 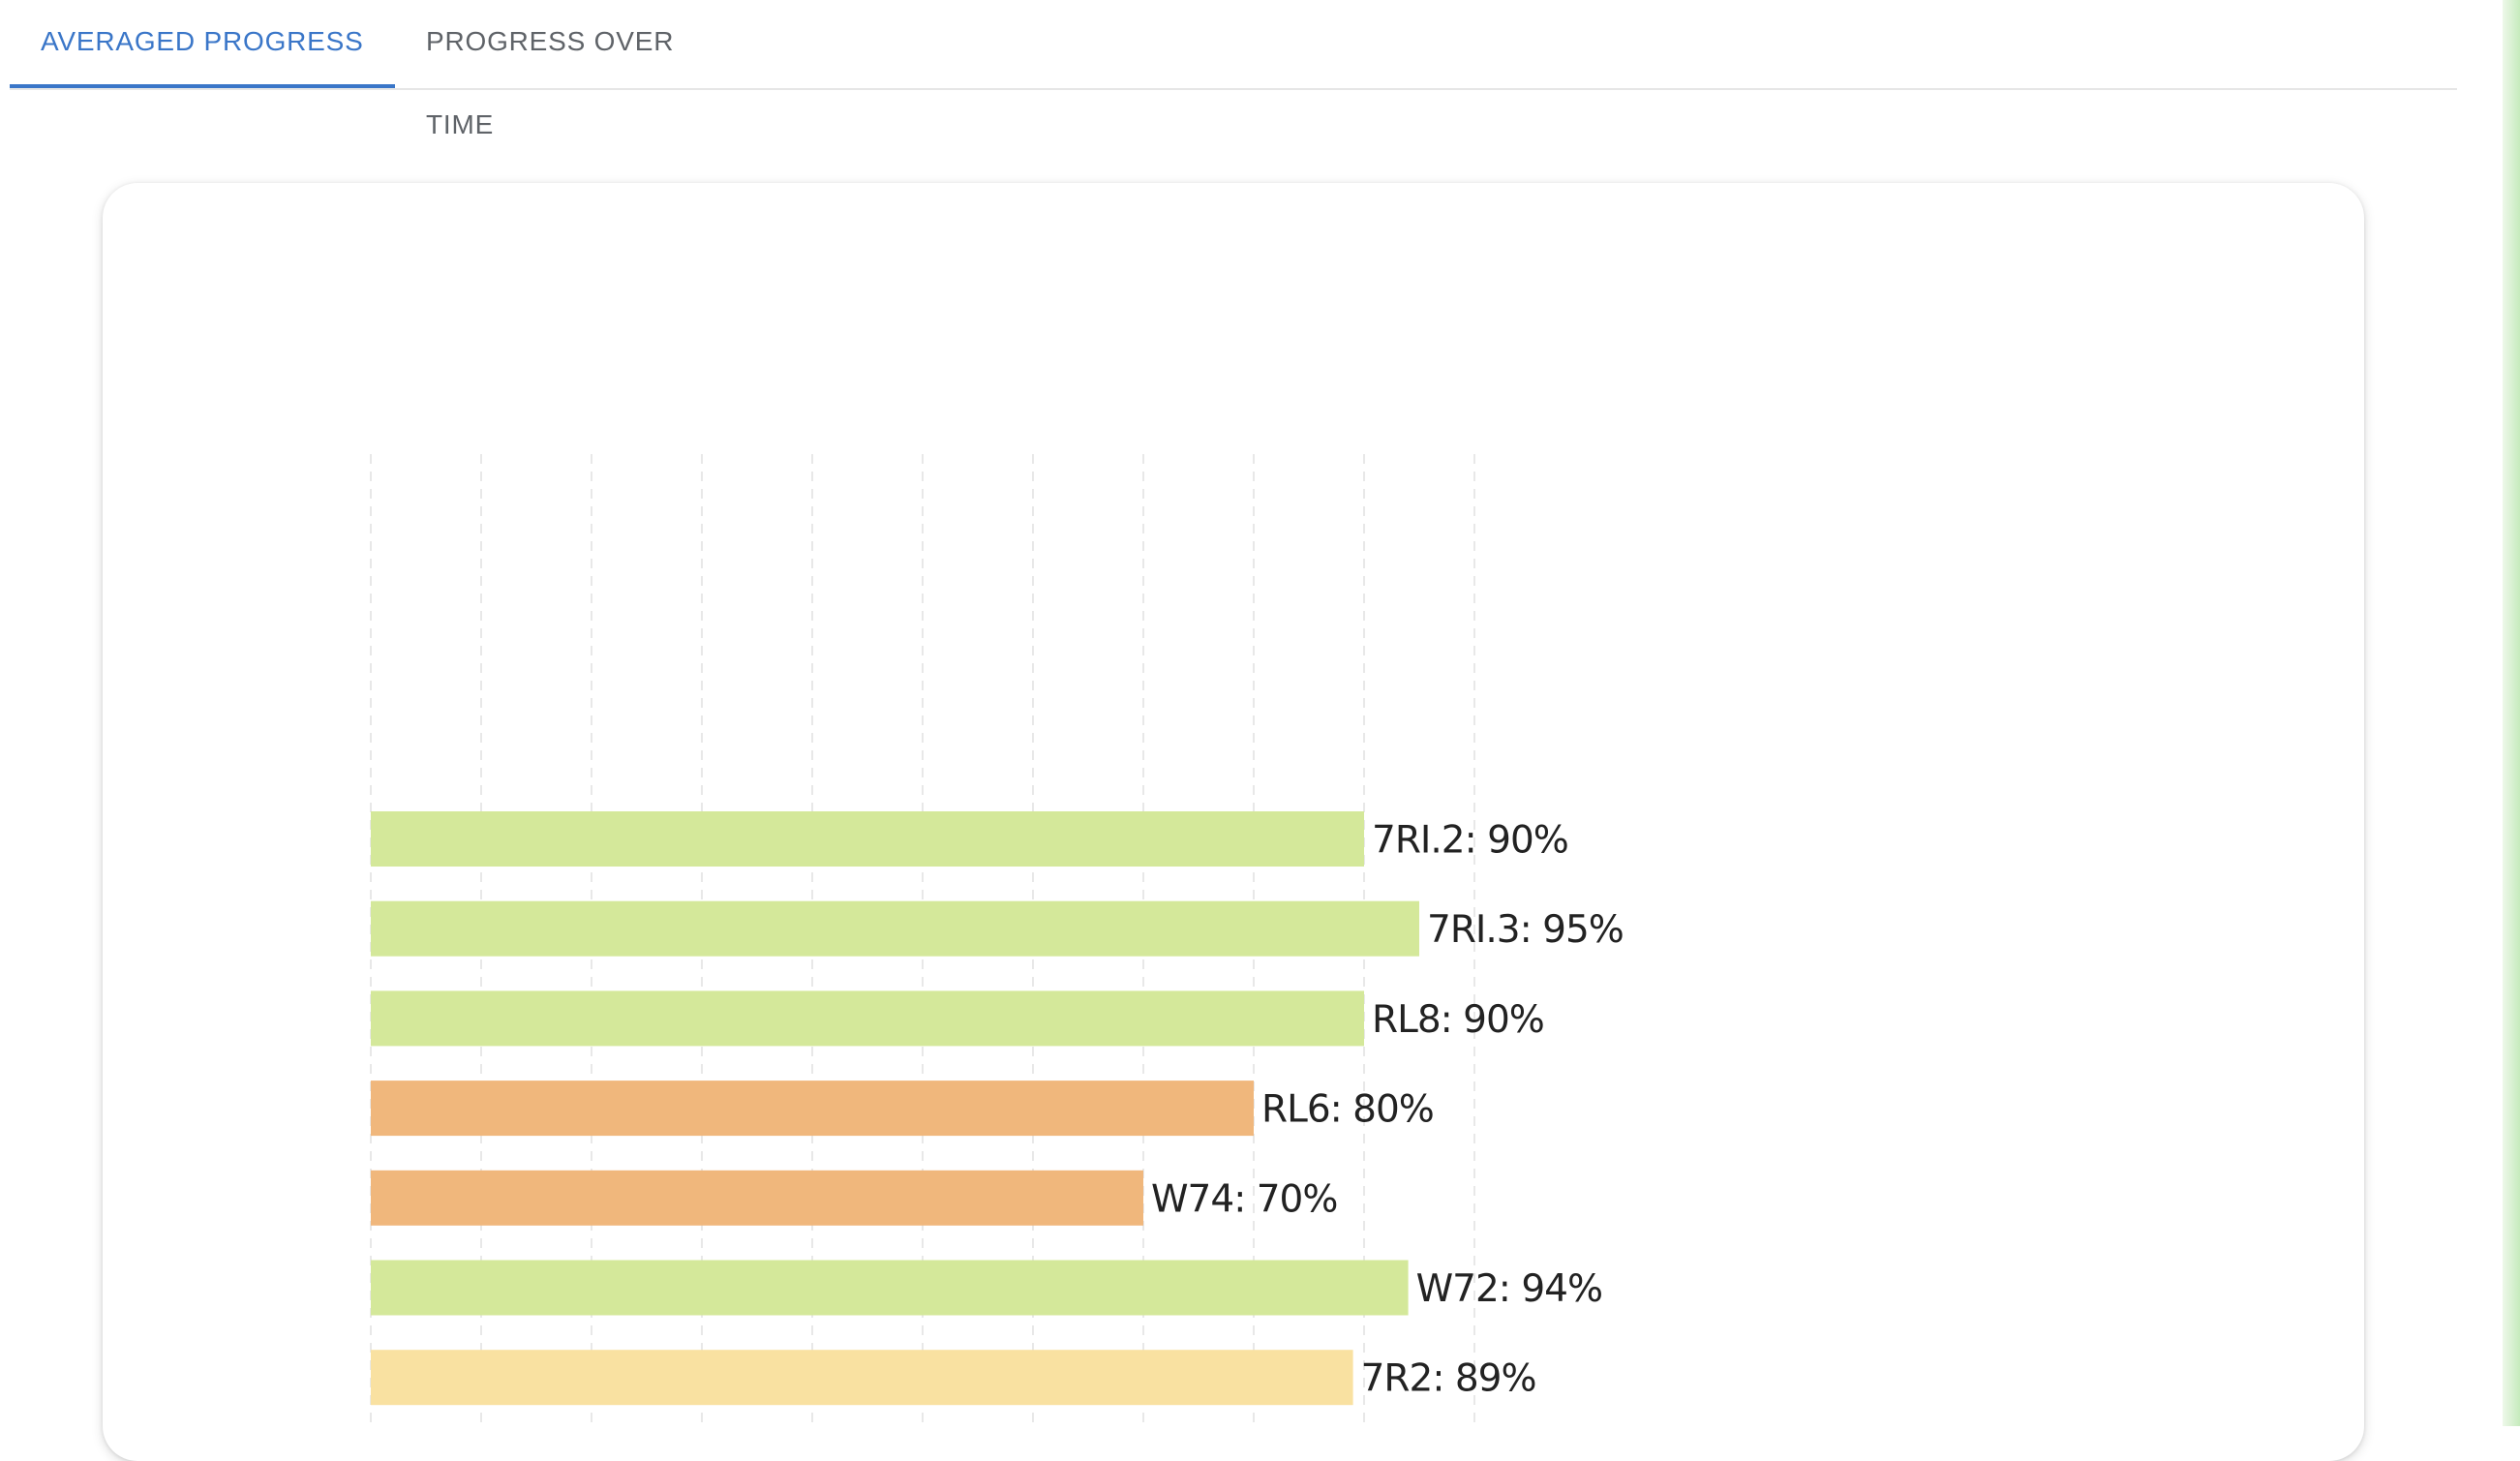 What do you see at coordinates (1234, 70) in the screenshot?
I see `tab-bar: AVERAGED PROGRESS PROGRESS OVER TIME` at bounding box center [1234, 70].